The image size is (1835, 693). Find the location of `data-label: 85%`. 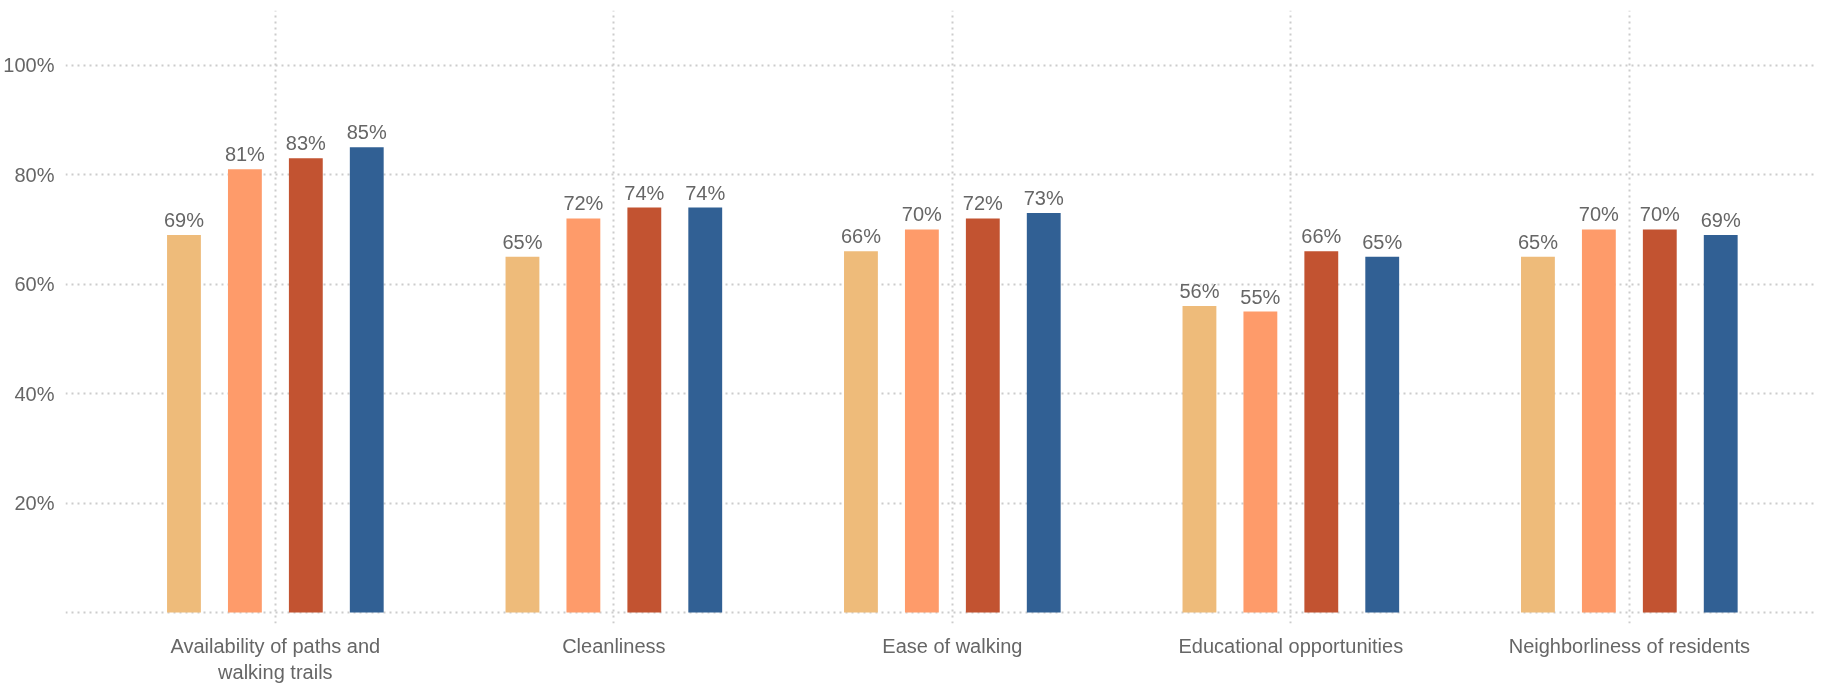

data-label: 85% is located at coordinates (366, 132).